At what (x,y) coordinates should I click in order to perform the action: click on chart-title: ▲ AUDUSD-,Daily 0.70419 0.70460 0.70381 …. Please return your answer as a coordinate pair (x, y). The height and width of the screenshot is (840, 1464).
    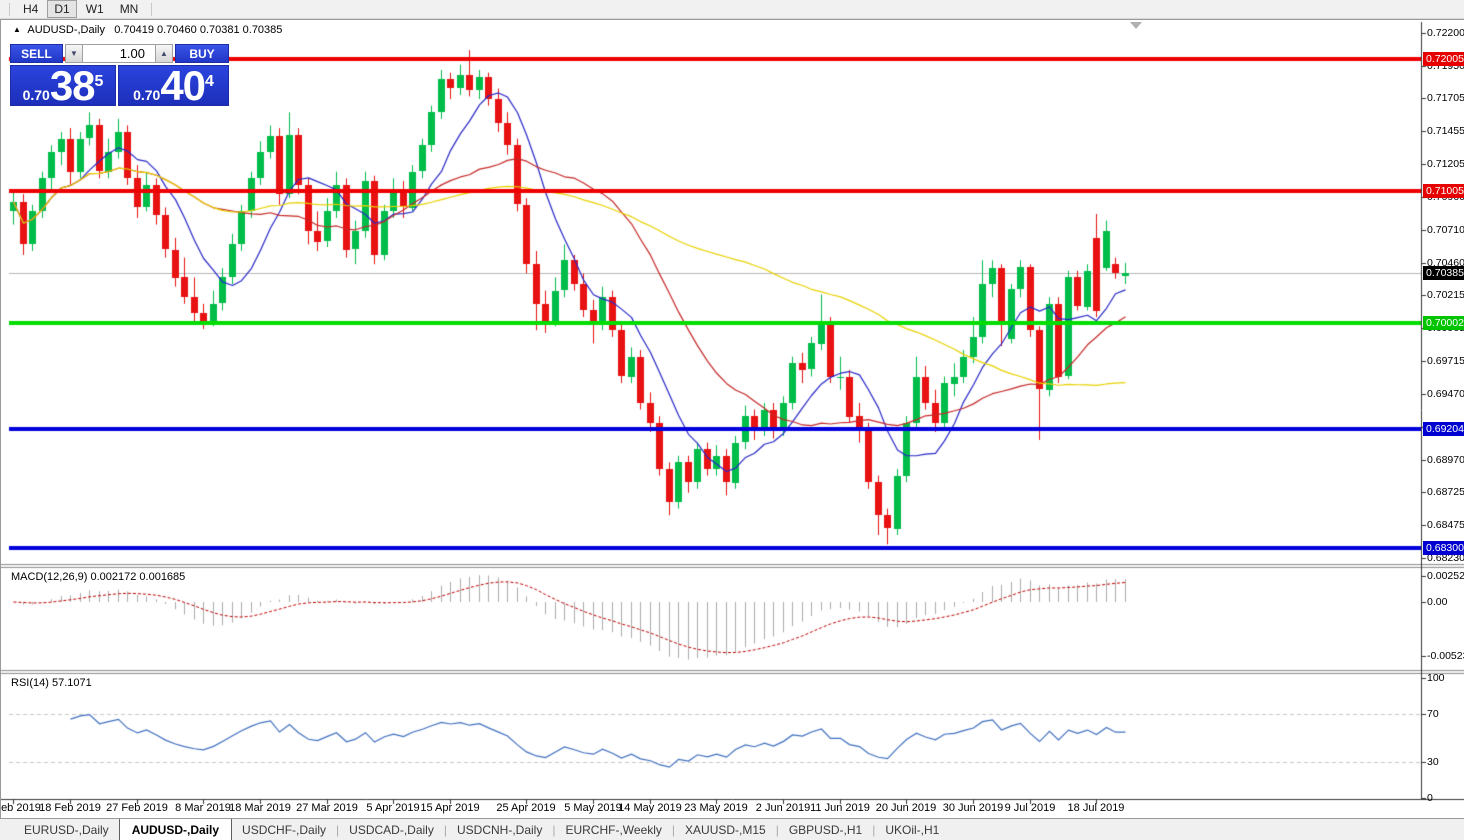
    Looking at the image, I should click on (147, 30).